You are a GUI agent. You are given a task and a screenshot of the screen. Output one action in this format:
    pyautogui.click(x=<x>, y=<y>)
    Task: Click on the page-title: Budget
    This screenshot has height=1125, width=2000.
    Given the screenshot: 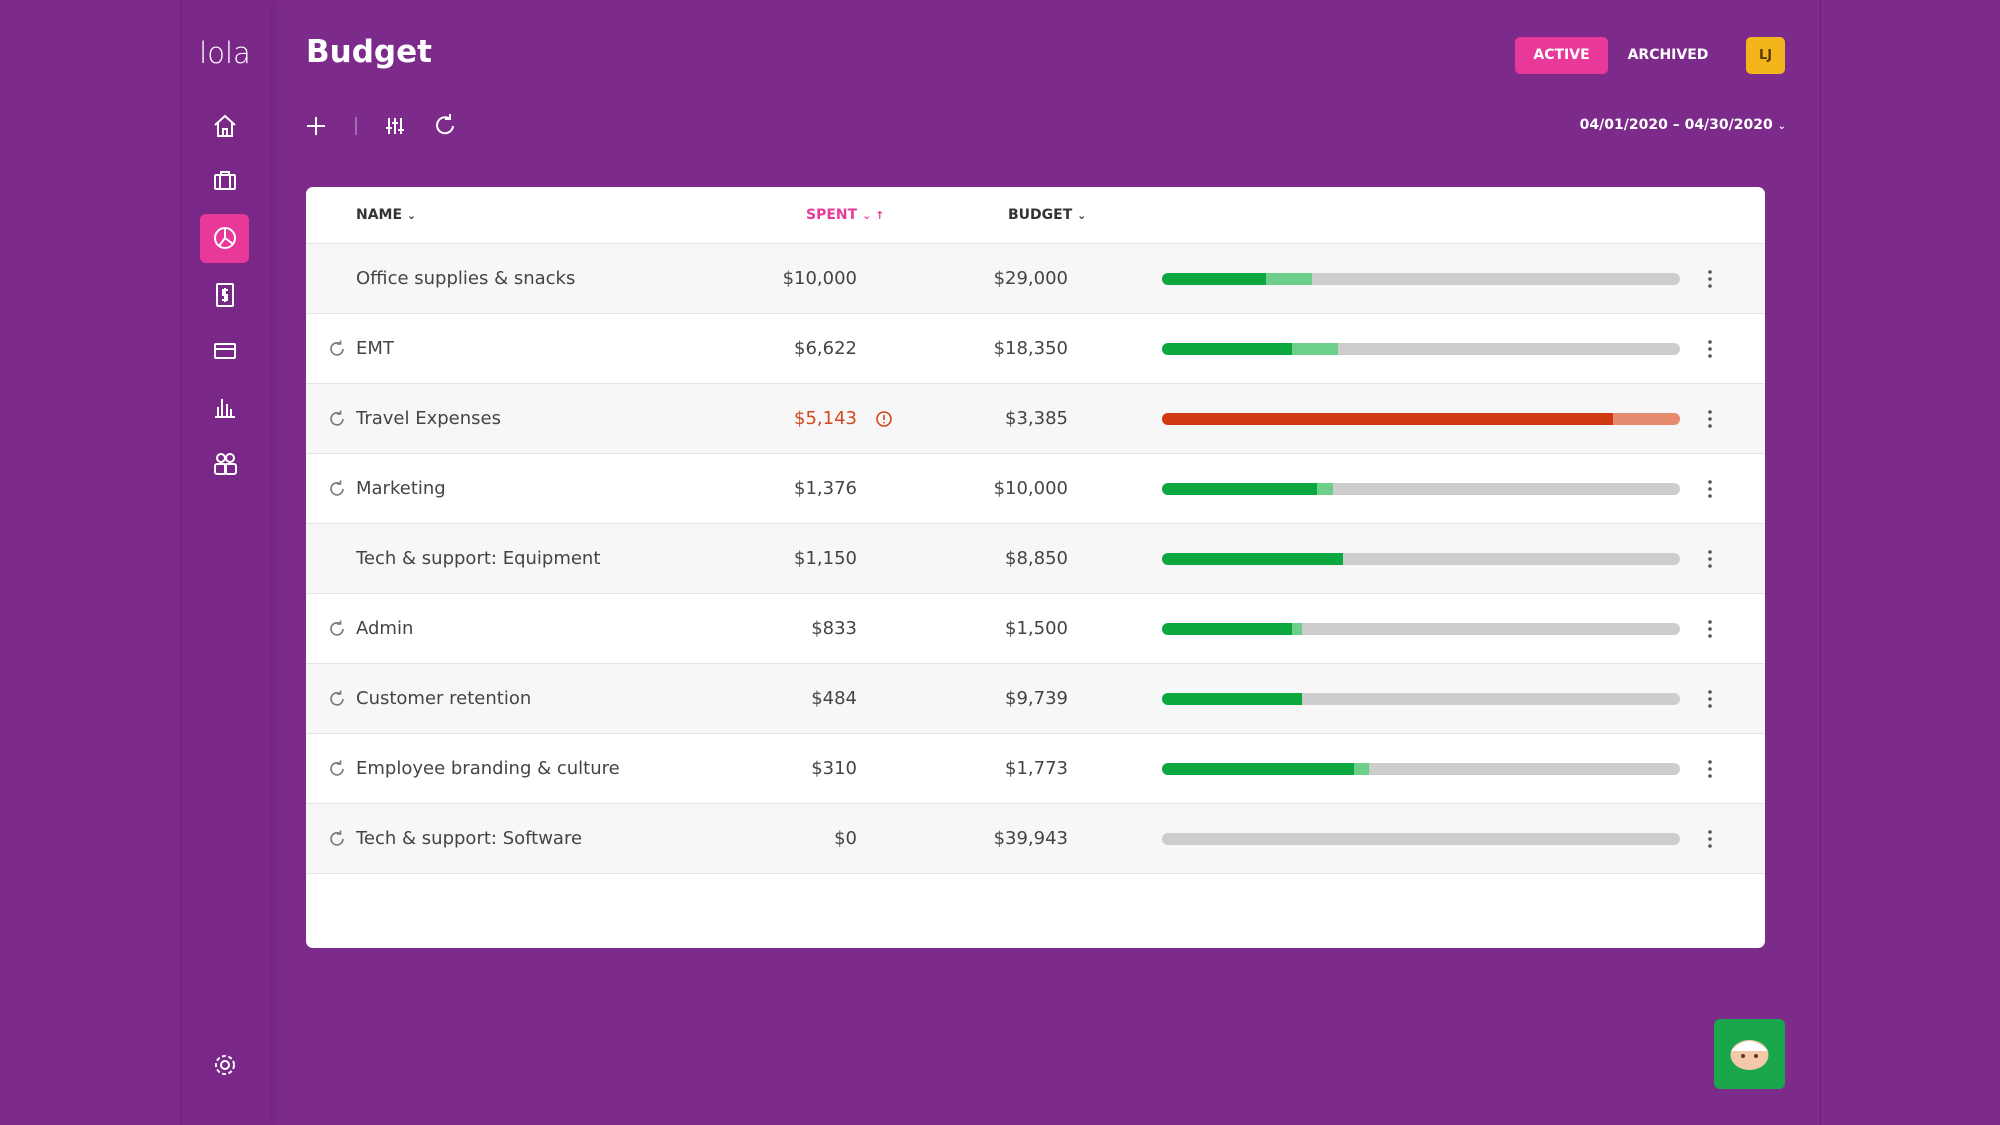 What is the action you would take?
    pyautogui.click(x=369, y=52)
    